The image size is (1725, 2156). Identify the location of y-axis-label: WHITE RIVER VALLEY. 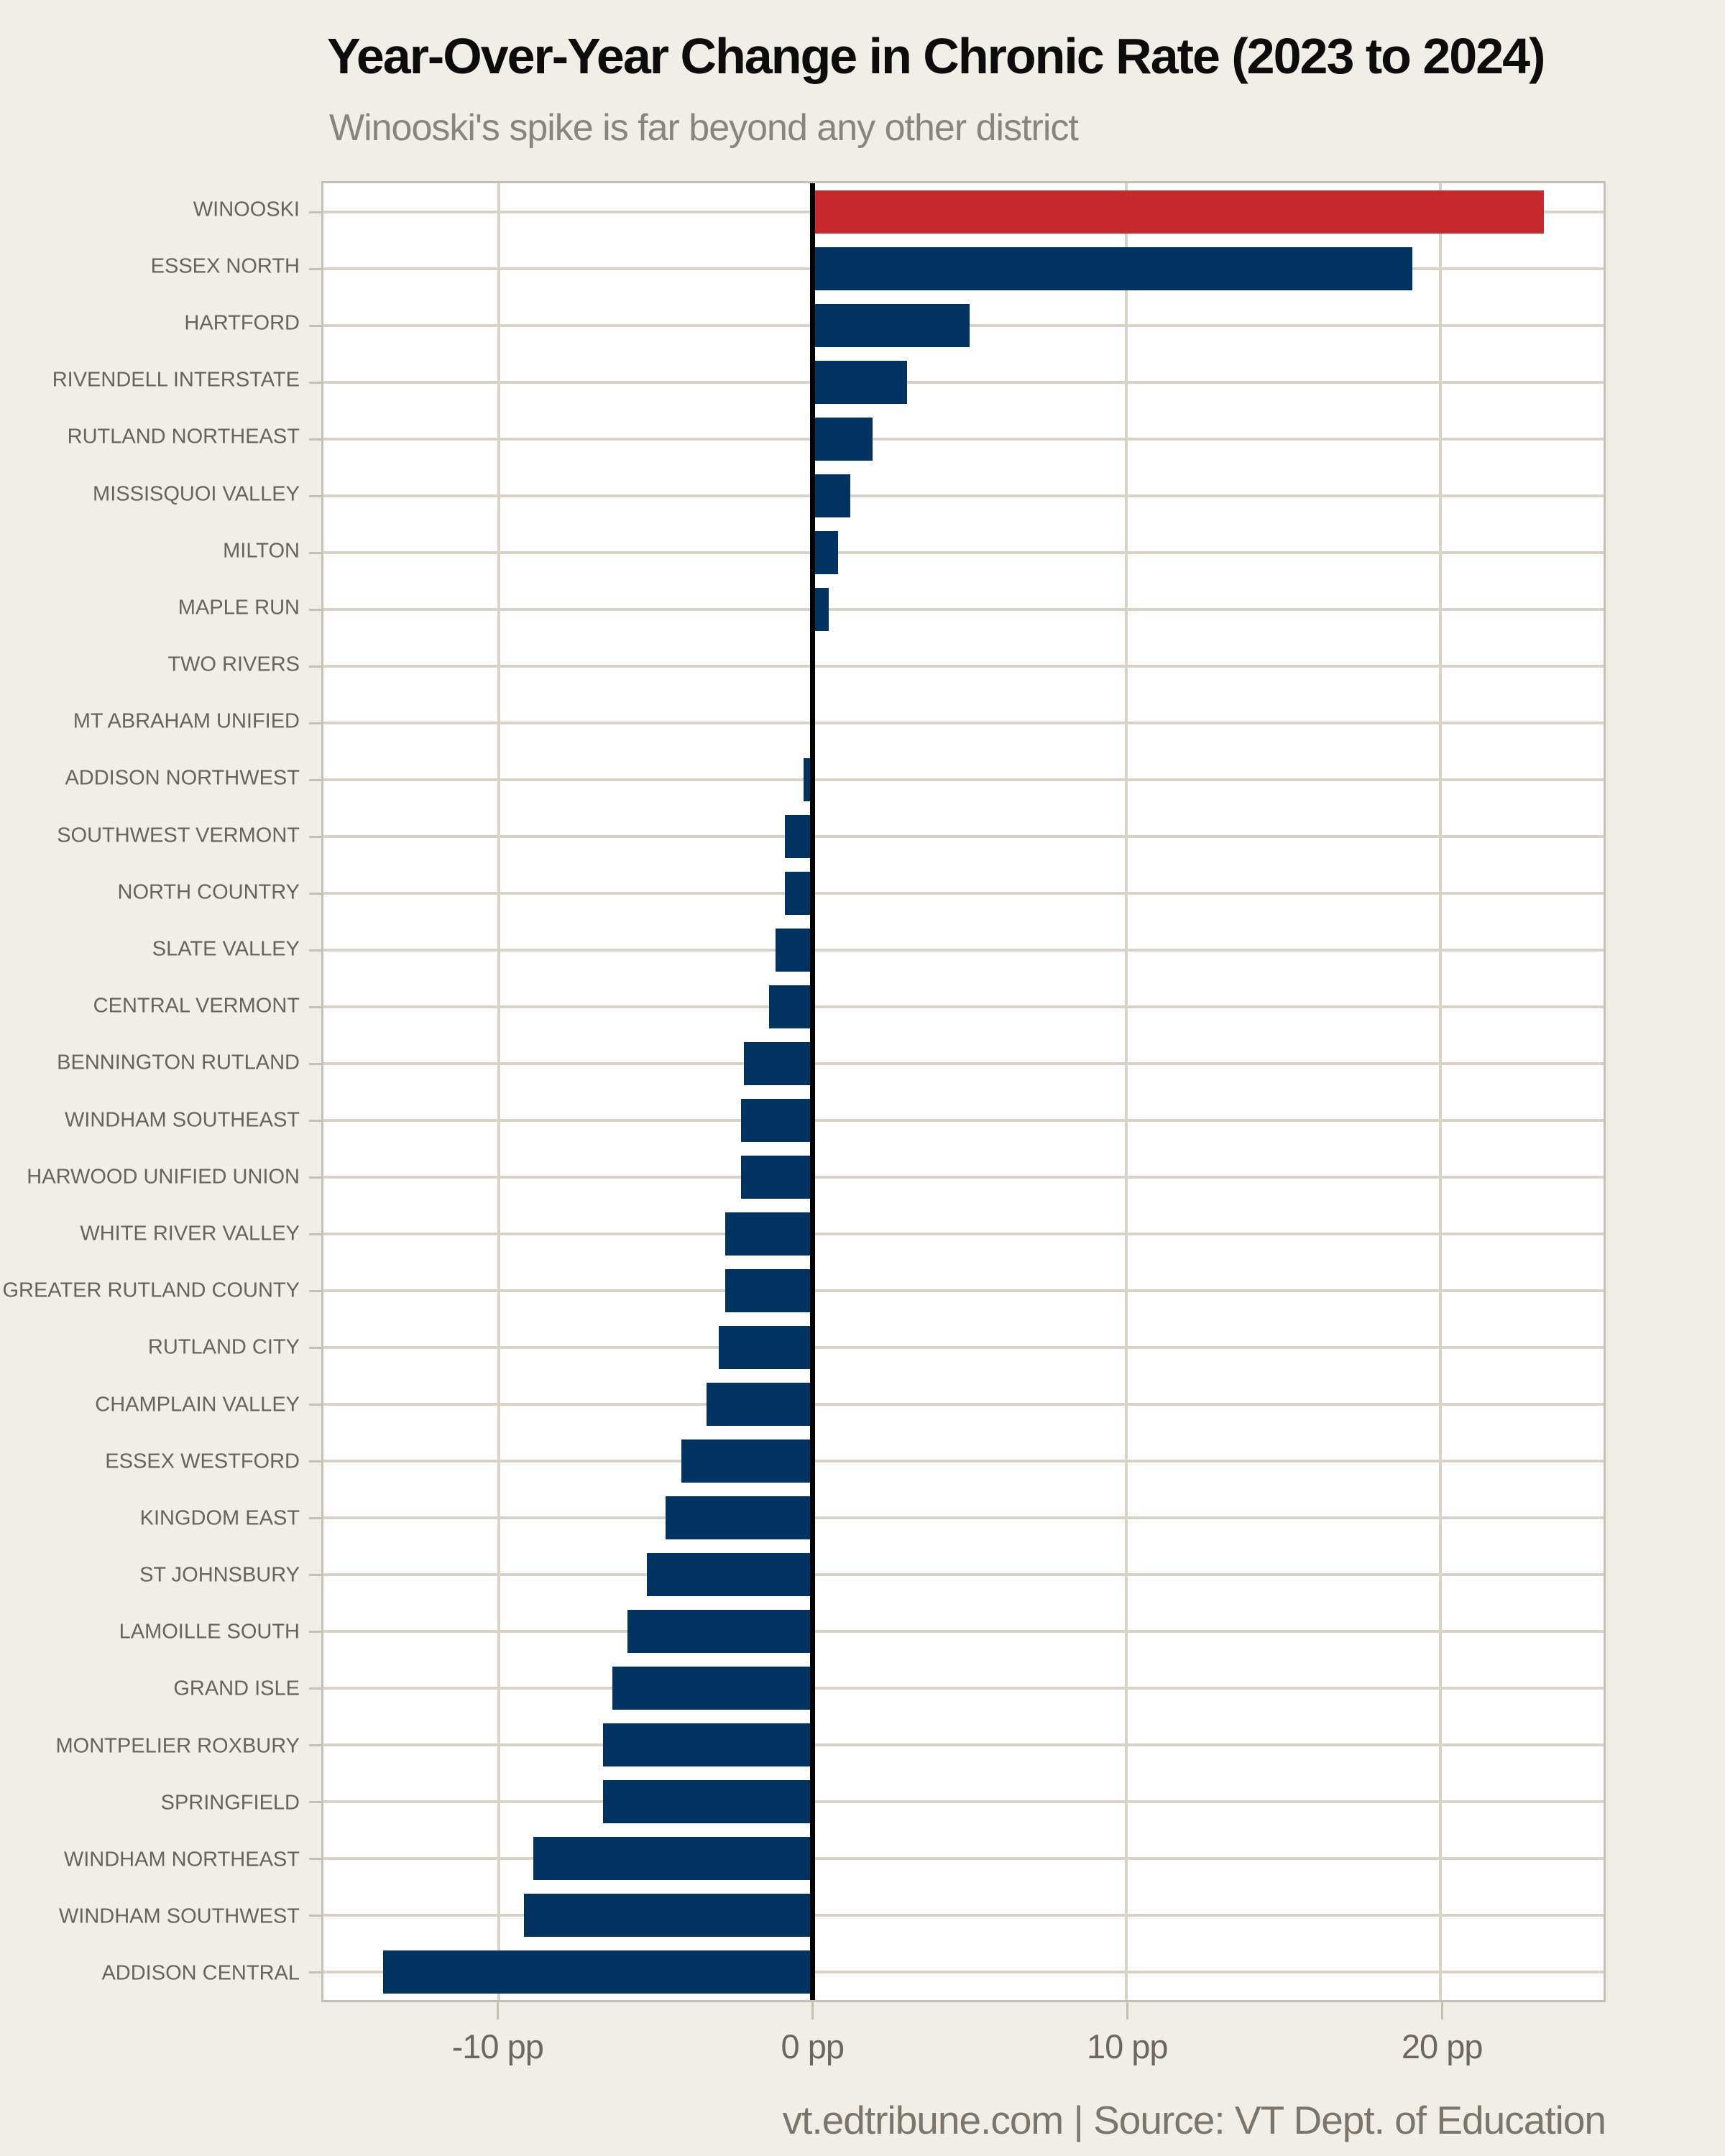
(190, 1233).